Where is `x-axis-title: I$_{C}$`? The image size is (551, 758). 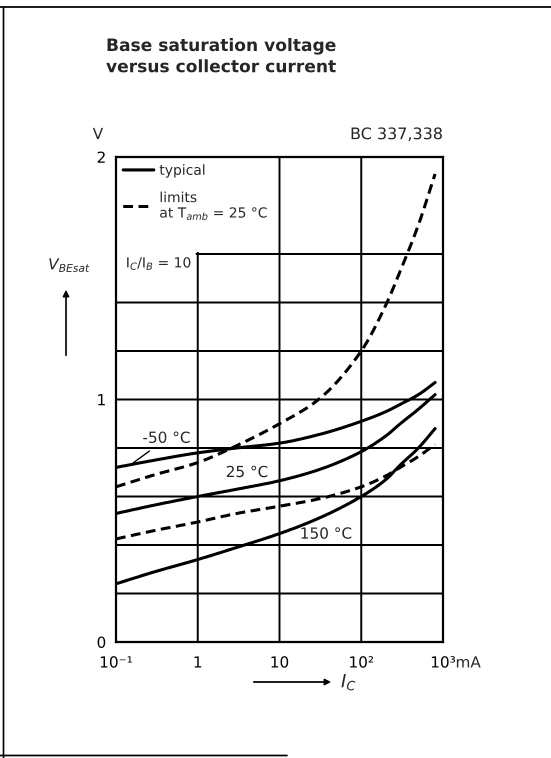 x-axis-title: I$_{C}$ is located at coordinates (348, 682).